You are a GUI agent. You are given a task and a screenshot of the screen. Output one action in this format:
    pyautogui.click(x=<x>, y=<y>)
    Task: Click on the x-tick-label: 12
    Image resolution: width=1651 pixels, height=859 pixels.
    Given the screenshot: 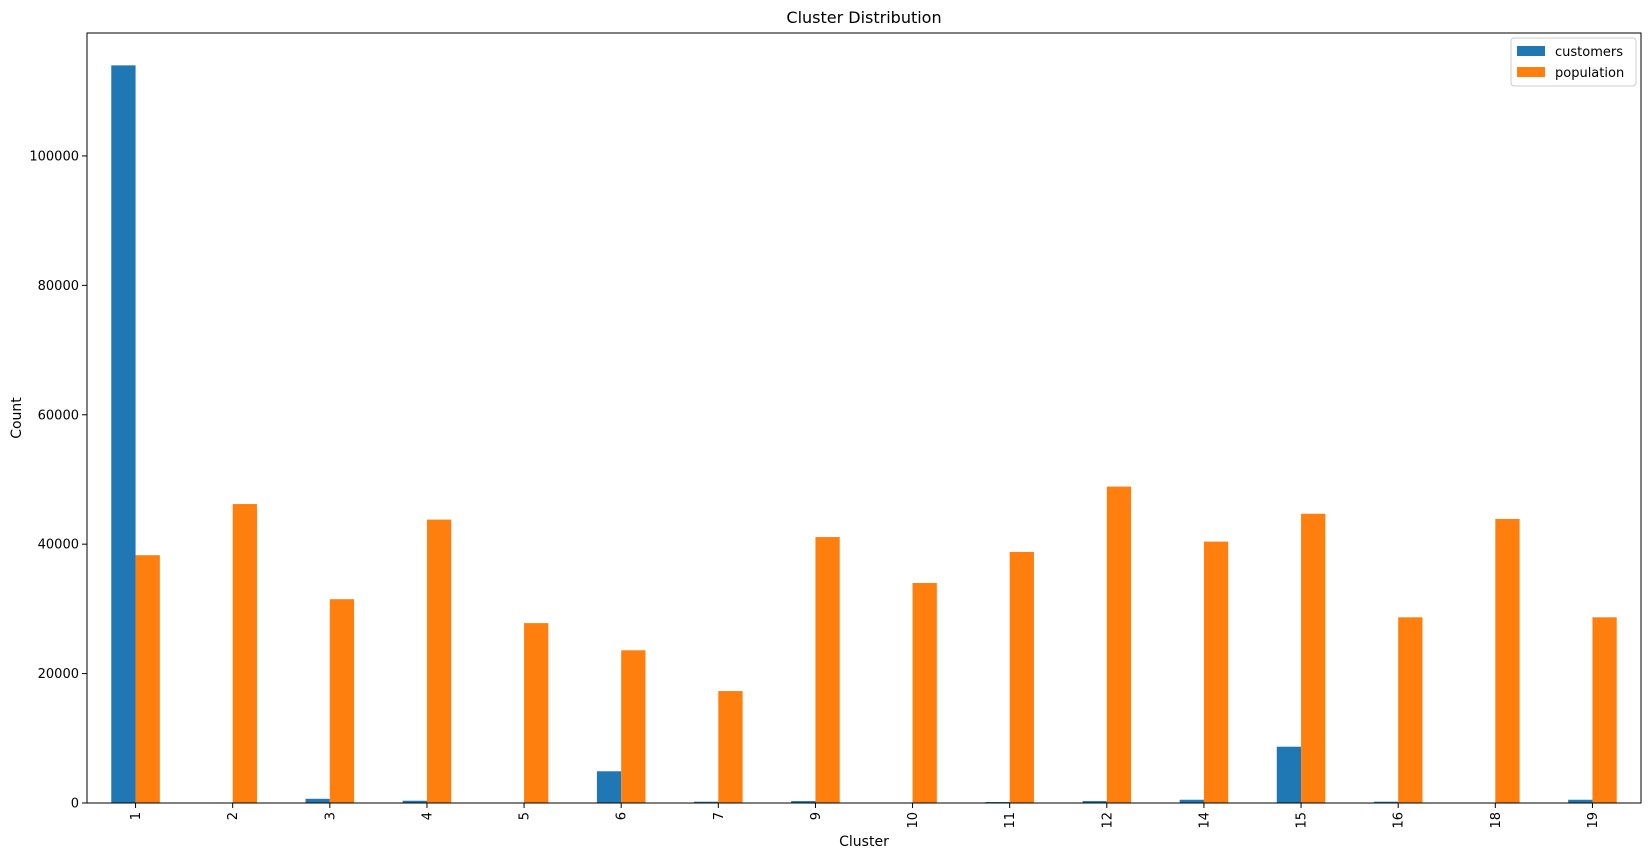 What is the action you would take?
    pyautogui.click(x=1107, y=820)
    